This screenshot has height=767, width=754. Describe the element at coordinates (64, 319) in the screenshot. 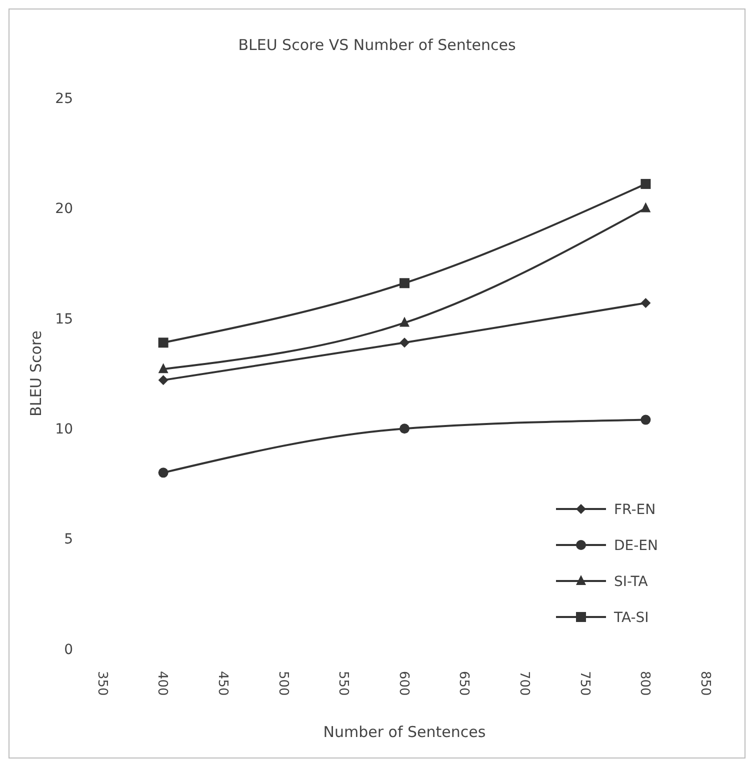

I see `y-tick-label: 15` at that location.